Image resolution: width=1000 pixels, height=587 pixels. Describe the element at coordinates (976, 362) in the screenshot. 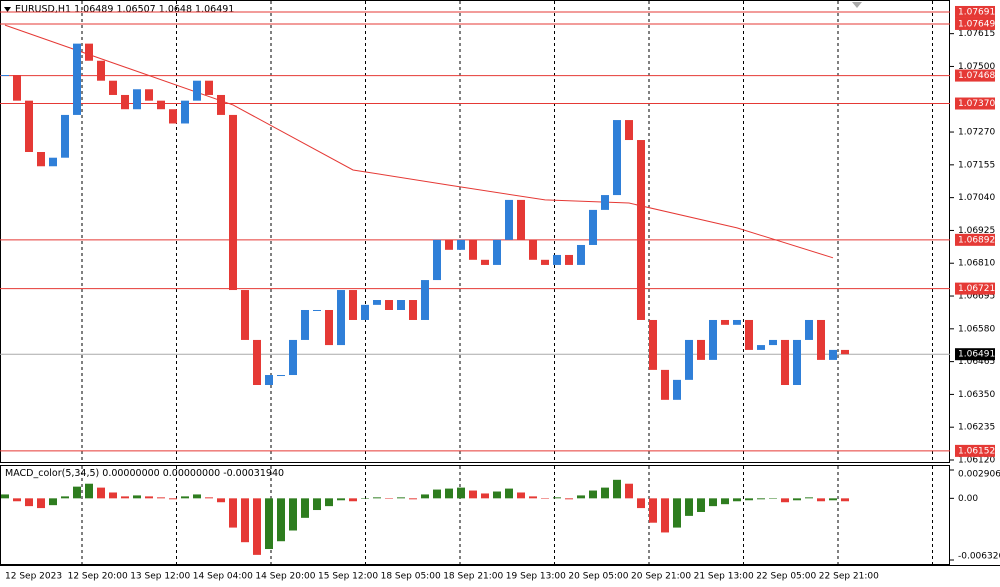

I see `y-tick-label: 1.06465` at that location.